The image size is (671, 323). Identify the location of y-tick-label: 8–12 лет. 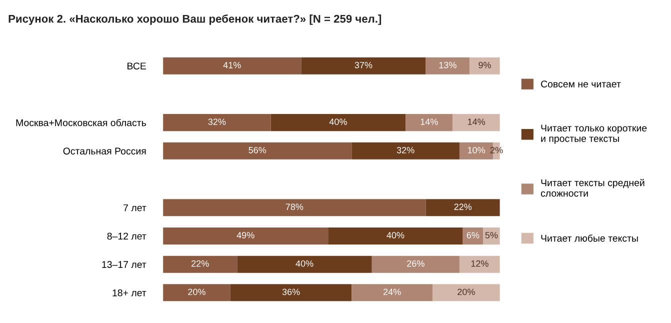
(126, 236).